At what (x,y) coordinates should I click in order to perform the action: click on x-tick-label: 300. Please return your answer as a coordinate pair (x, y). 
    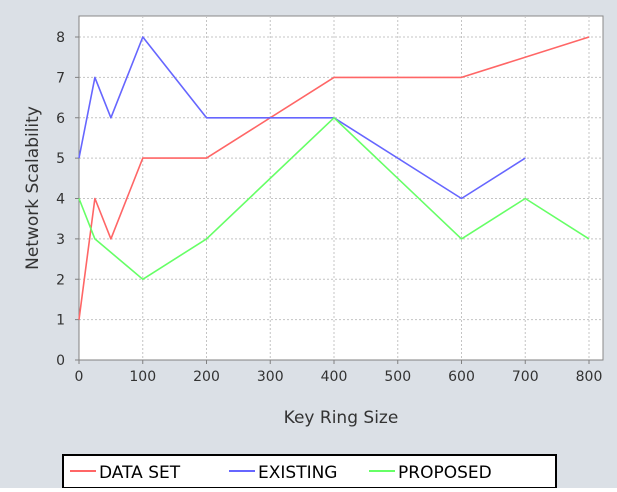
    Looking at the image, I should click on (270, 377).